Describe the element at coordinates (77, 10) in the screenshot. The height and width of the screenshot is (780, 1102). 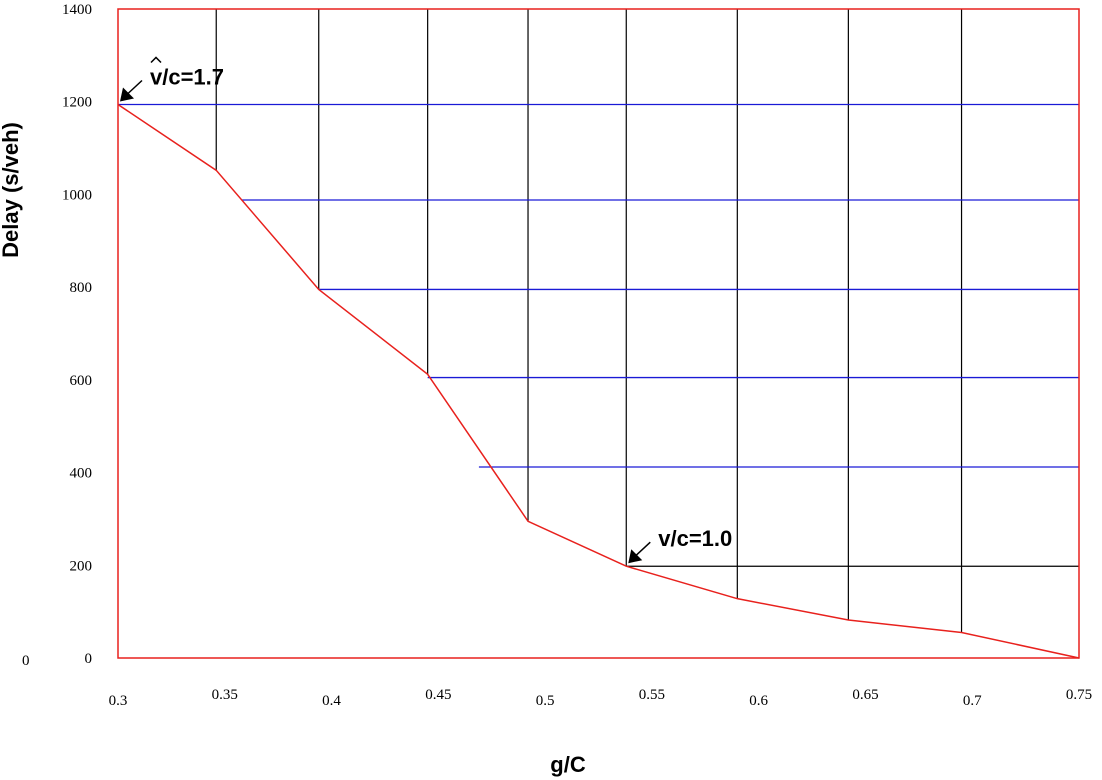
I see `y-tick-label: 1400` at that location.